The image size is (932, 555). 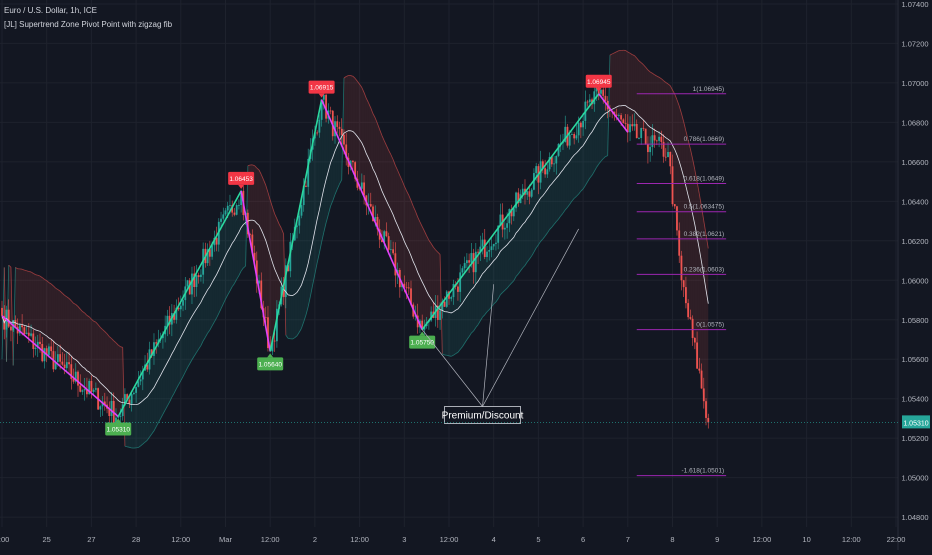 What do you see at coordinates (704, 269) in the screenshot?
I see `fib-label: 0.236(1.0603)` at bounding box center [704, 269].